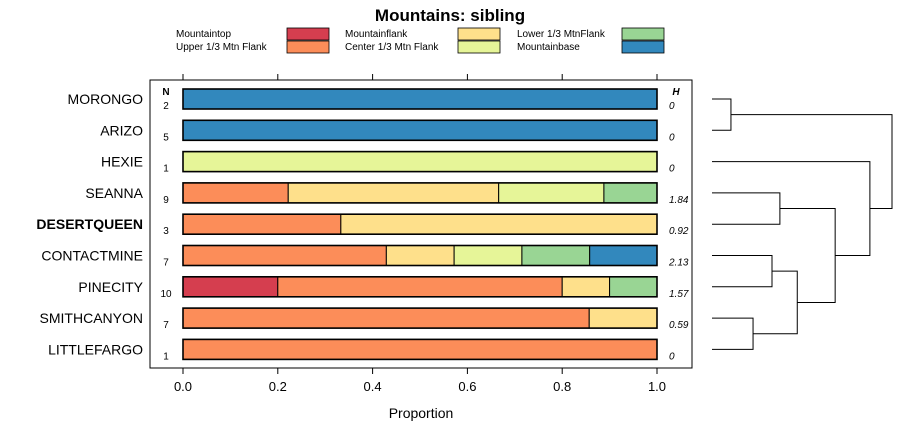 This screenshot has width=900, height=440. I want to click on x-tick-label: 0.8, so click(562, 386).